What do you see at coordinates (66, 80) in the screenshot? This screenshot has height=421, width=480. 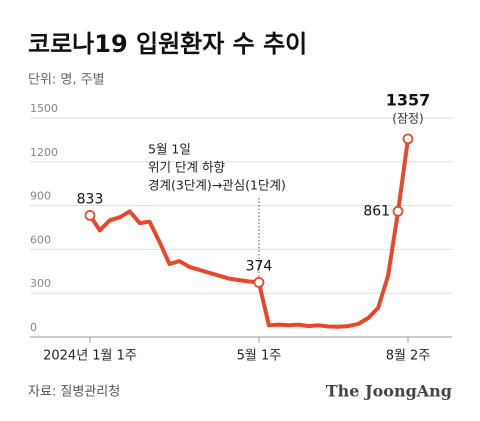 I see `chart-subtitle: 단위: 명, 주별` at bounding box center [66, 80].